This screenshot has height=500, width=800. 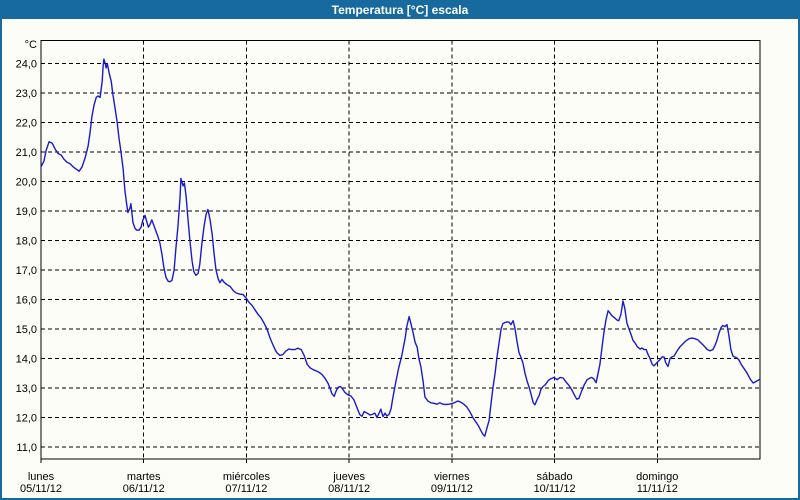 What do you see at coordinates (26, 301) in the screenshot?
I see `y-tick-label: 16,0` at bounding box center [26, 301].